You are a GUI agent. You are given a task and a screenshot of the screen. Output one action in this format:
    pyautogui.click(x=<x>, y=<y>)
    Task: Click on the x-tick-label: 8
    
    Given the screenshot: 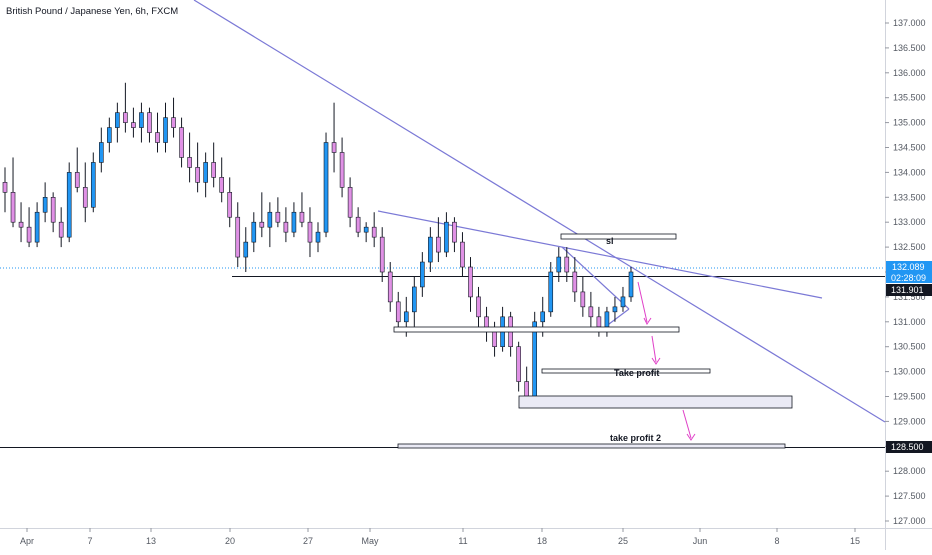 What is the action you would take?
    pyautogui.click(x=776, y=541)
    